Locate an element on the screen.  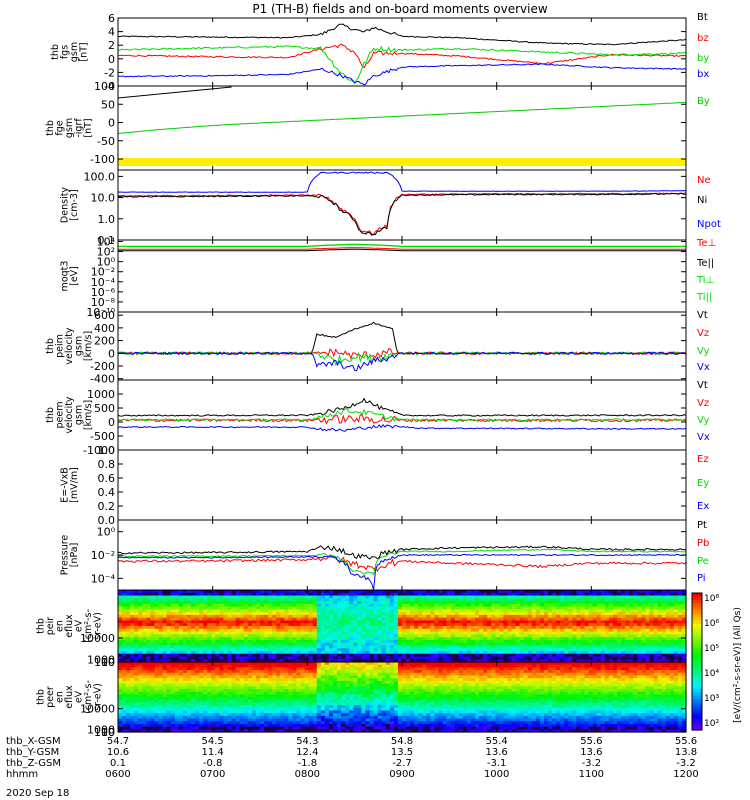
panel-ylabel: peim is located at coordinates (60, 346).